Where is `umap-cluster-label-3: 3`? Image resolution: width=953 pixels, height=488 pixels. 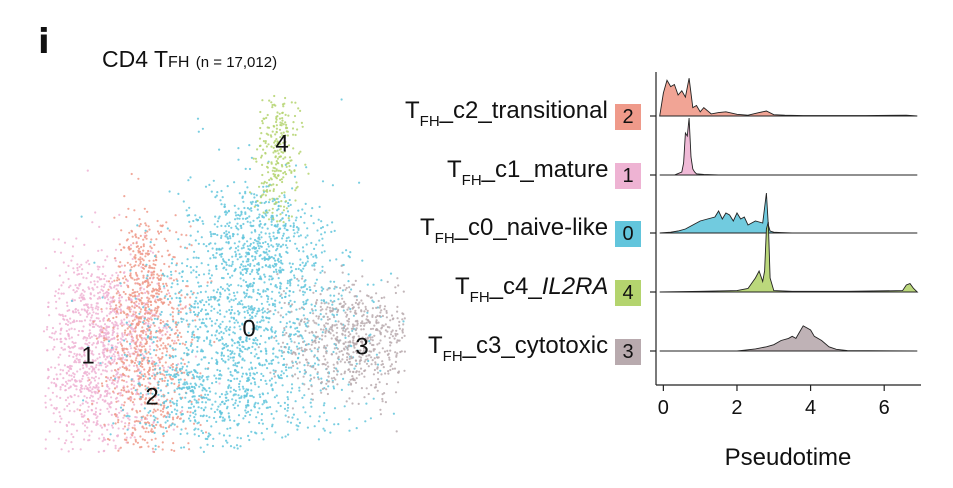 umap-cluster-label-3: 3 is located at coordinates (361, 346).